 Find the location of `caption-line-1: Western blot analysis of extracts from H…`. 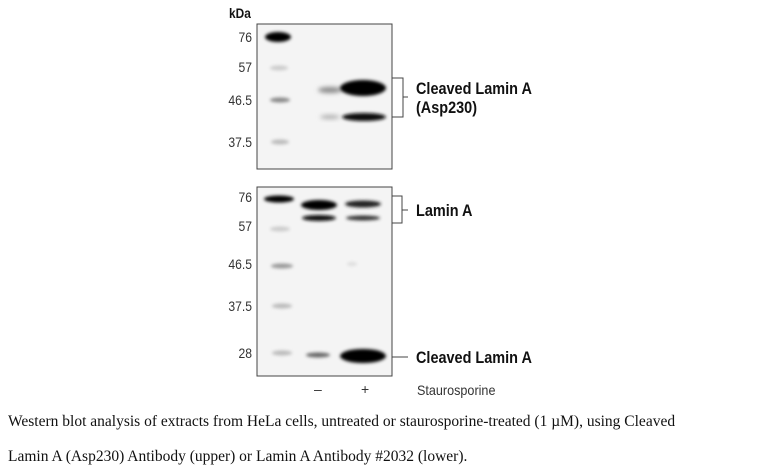

caption-line-1: Western blot analysis of extracts from H… is located at coordinates (342, 421).